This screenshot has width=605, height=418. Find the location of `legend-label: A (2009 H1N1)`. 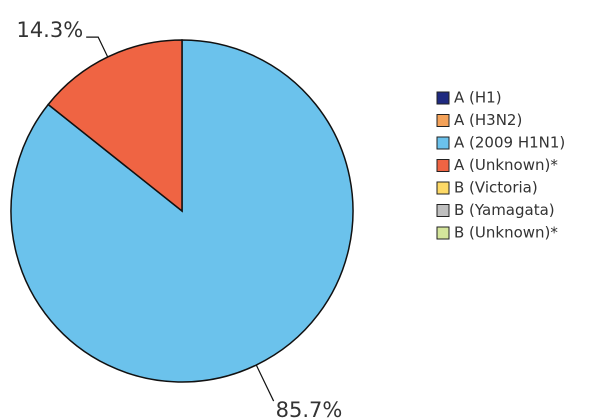

legend-label: A (2009 H1N1) is located at coordinates (509, 143).